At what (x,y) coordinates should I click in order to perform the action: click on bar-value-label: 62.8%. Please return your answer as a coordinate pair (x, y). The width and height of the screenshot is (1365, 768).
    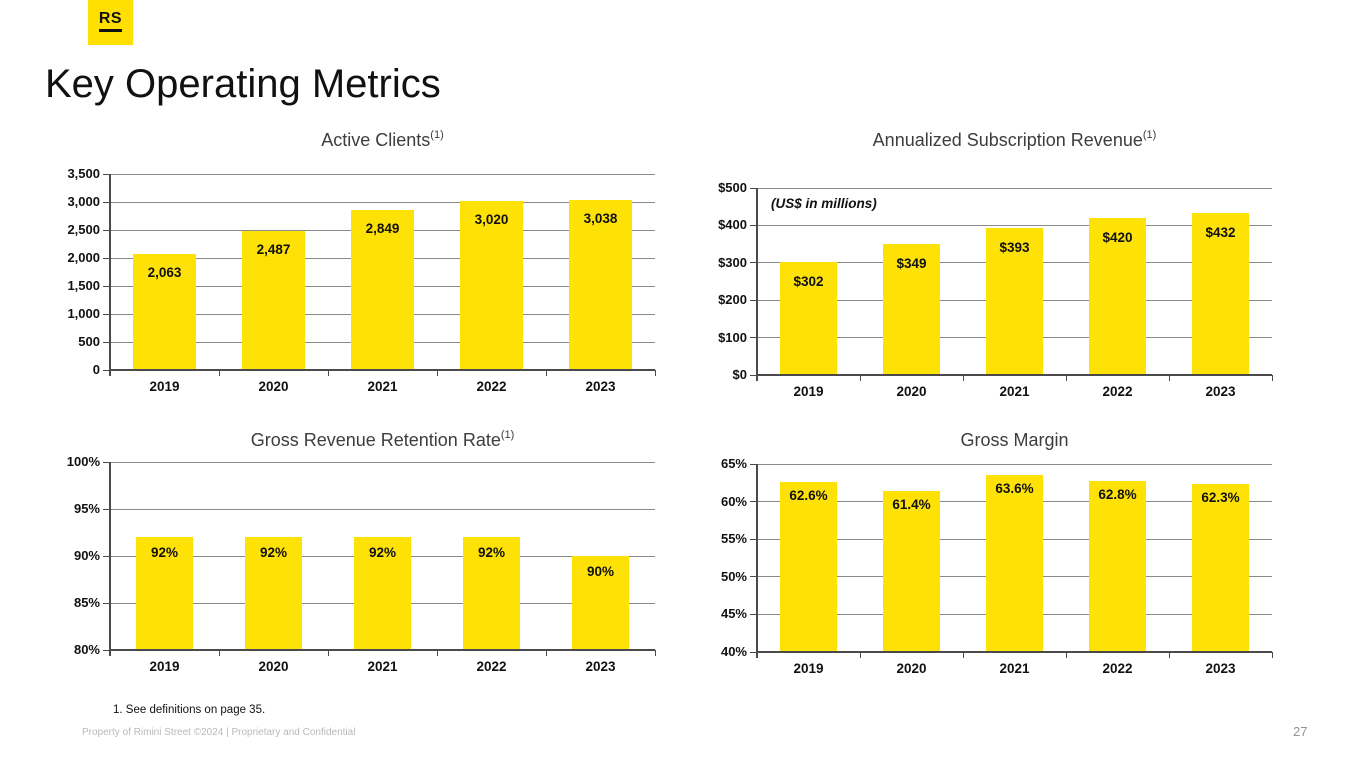
    Looking at the image, I should click on (1117, 494).